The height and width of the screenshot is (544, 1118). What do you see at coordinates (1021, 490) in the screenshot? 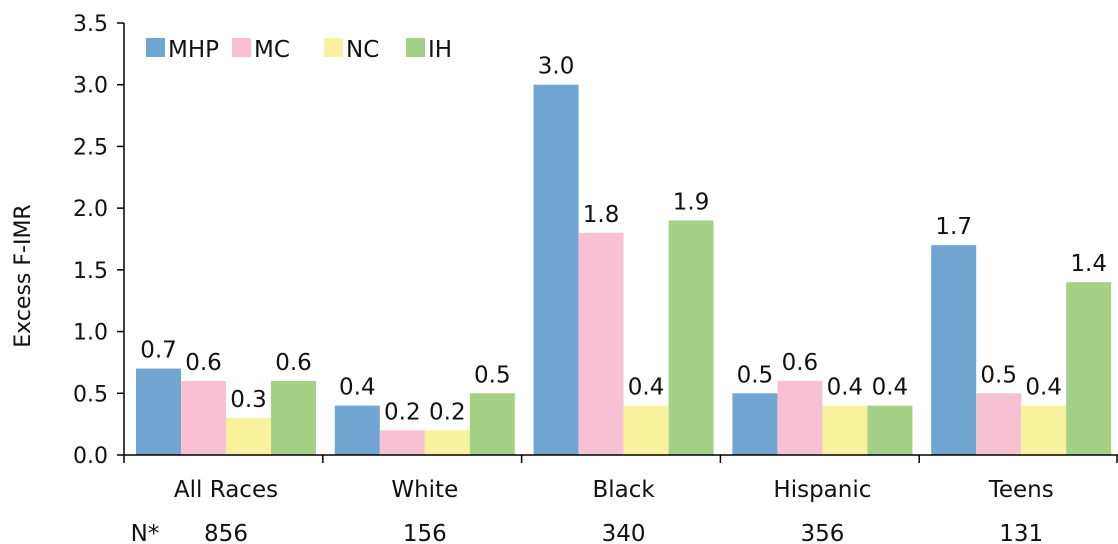
I see `x-tick-label: Teens` at bounding box center [1021, 490].